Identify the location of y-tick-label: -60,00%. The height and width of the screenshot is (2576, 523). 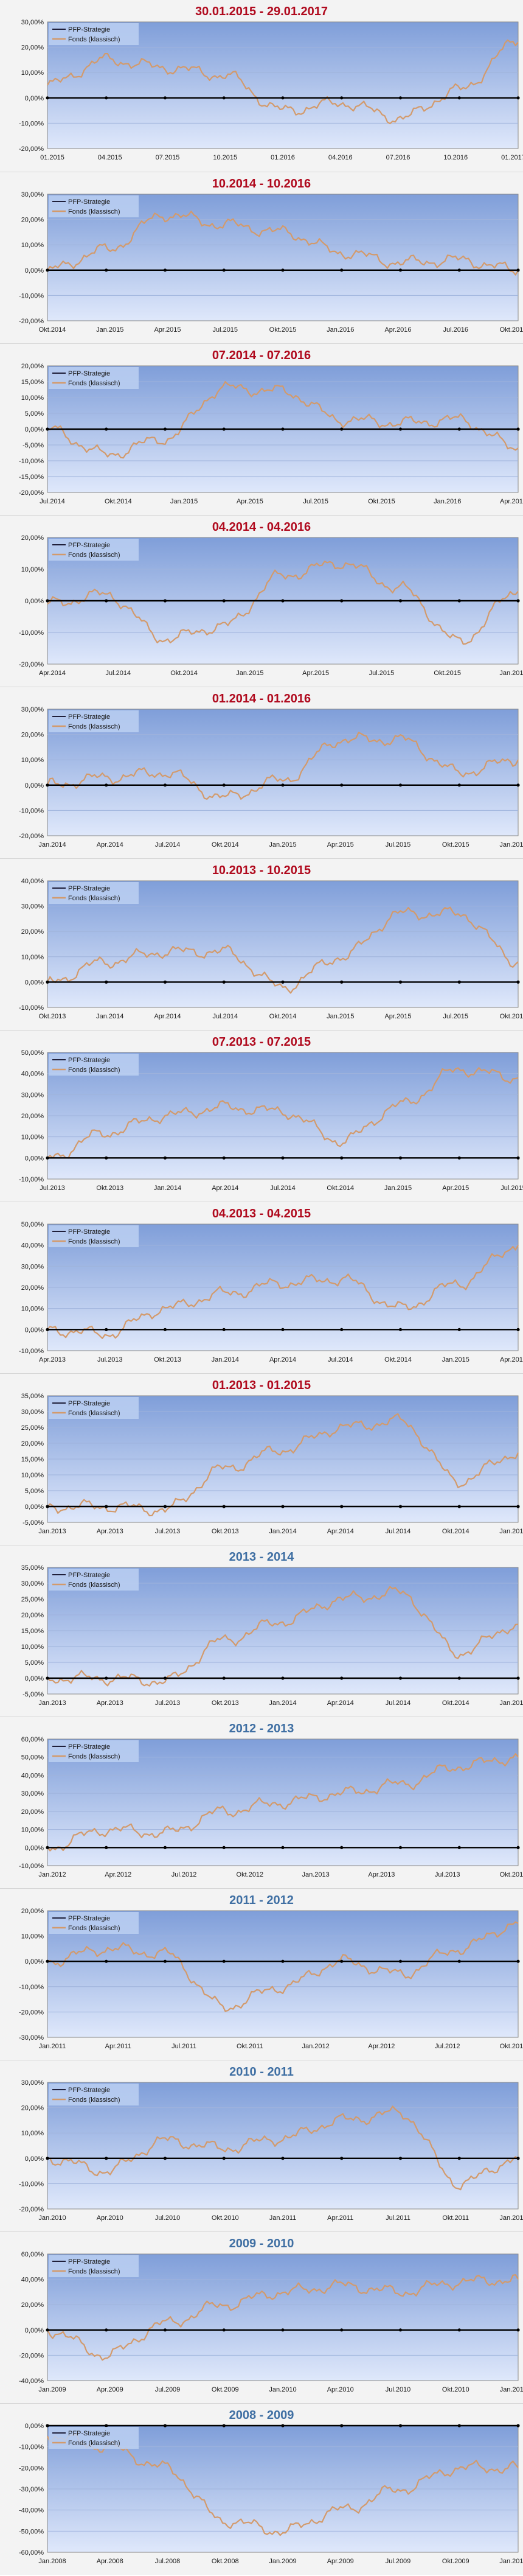
(31, 2553).